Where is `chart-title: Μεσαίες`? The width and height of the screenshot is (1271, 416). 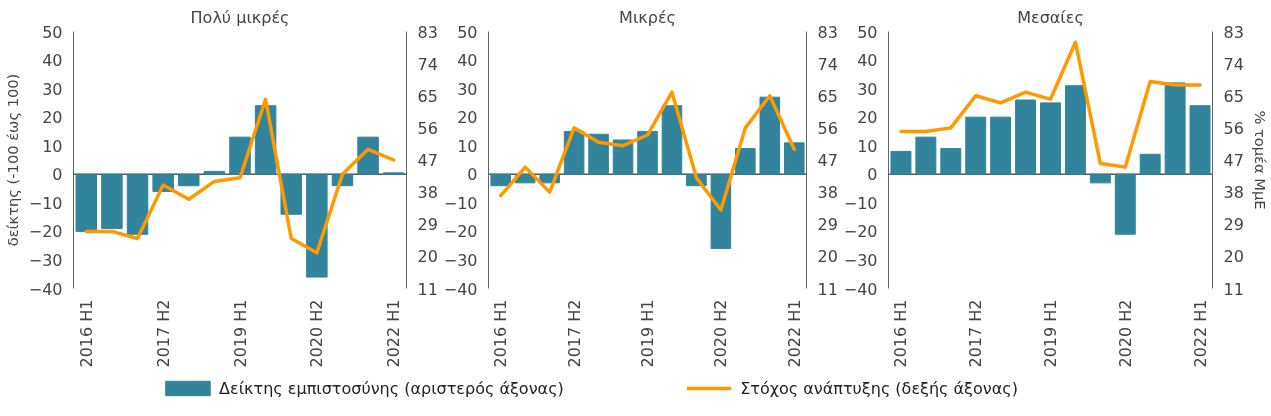 chart-title: Μεσαίες is located at coordinates (1050, 17).